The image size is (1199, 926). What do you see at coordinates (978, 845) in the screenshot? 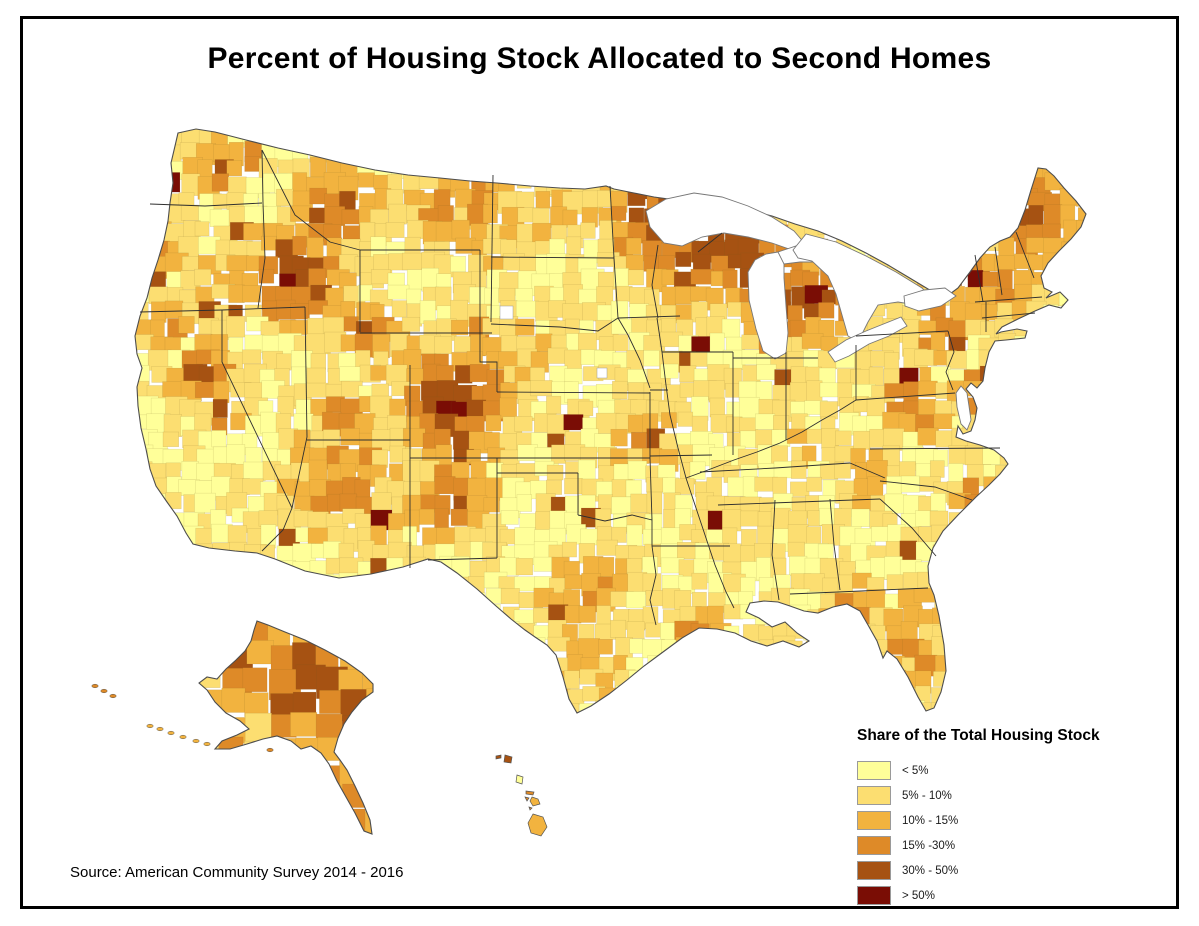
I see `legend-row: 15% -30%` at bounding box center [978, 845].